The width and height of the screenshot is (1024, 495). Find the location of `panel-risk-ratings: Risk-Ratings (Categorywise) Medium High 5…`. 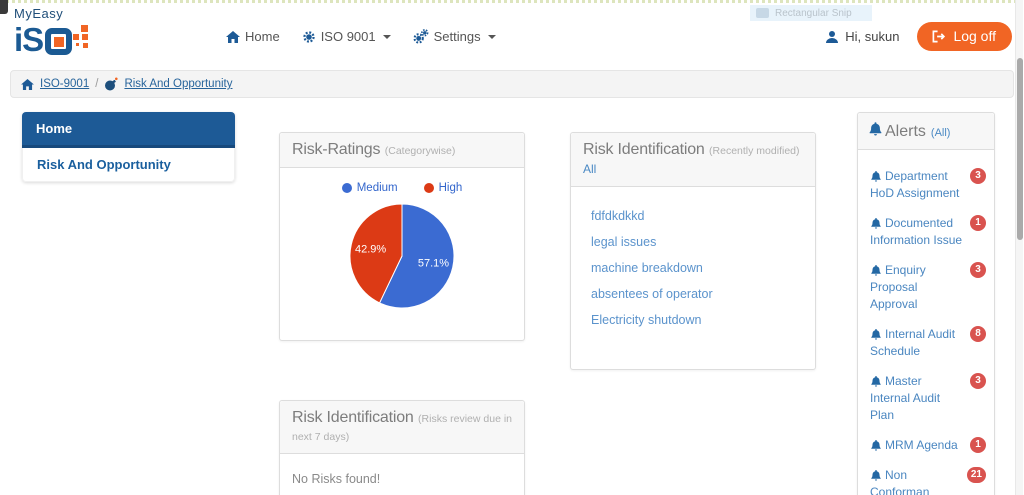

panel-risk-ratings: Risk-Ratings (Categorywise) Medium High 5… is located at coordinates (402, 236).